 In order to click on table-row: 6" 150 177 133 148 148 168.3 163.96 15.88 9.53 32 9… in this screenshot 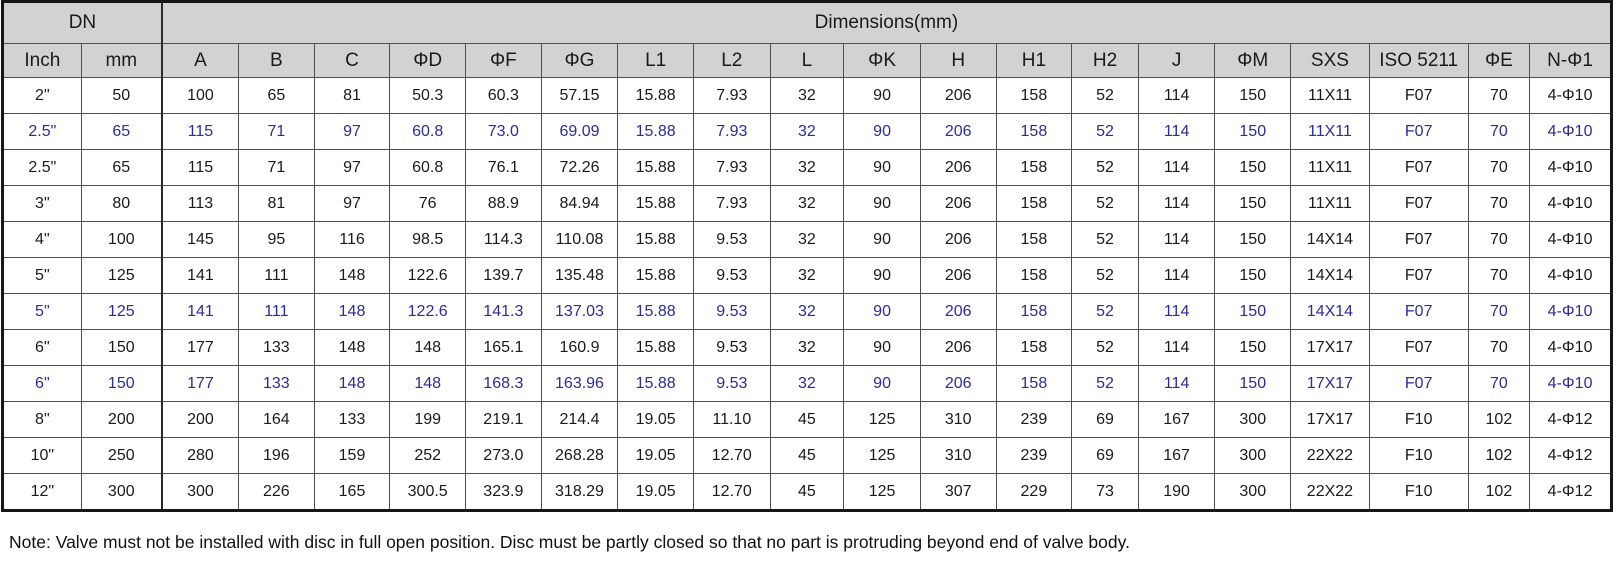, I will do `click(807, 383)`.